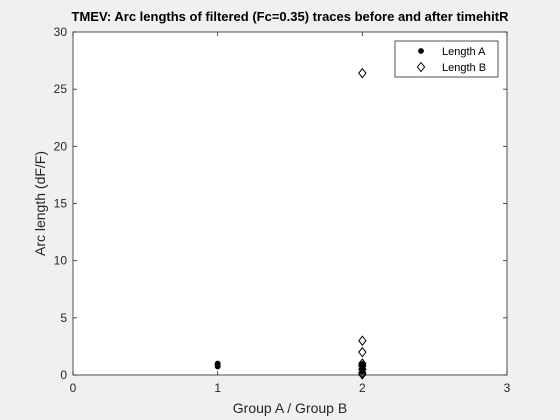  Describe the element at coordinates (451, 60) in the screenshot. I see `legend-items: Length A Length B` at that location.